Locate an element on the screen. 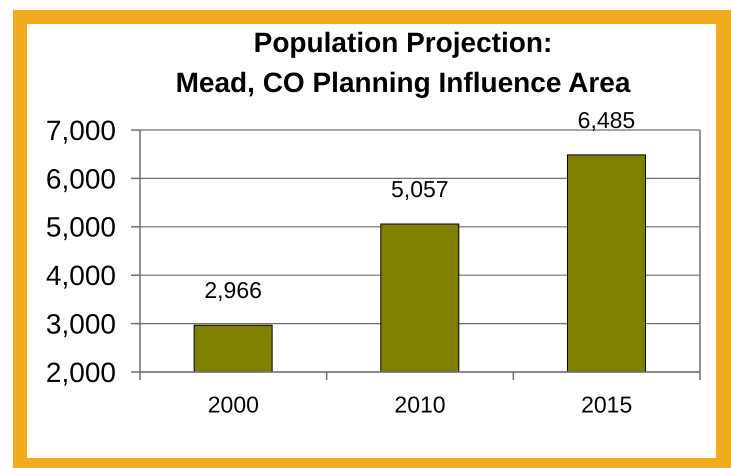 This screenshot has height=468, width=731. chart-title: Population Projection: Mead, CO Planning Influence Area is located at coordinates (403, 63).